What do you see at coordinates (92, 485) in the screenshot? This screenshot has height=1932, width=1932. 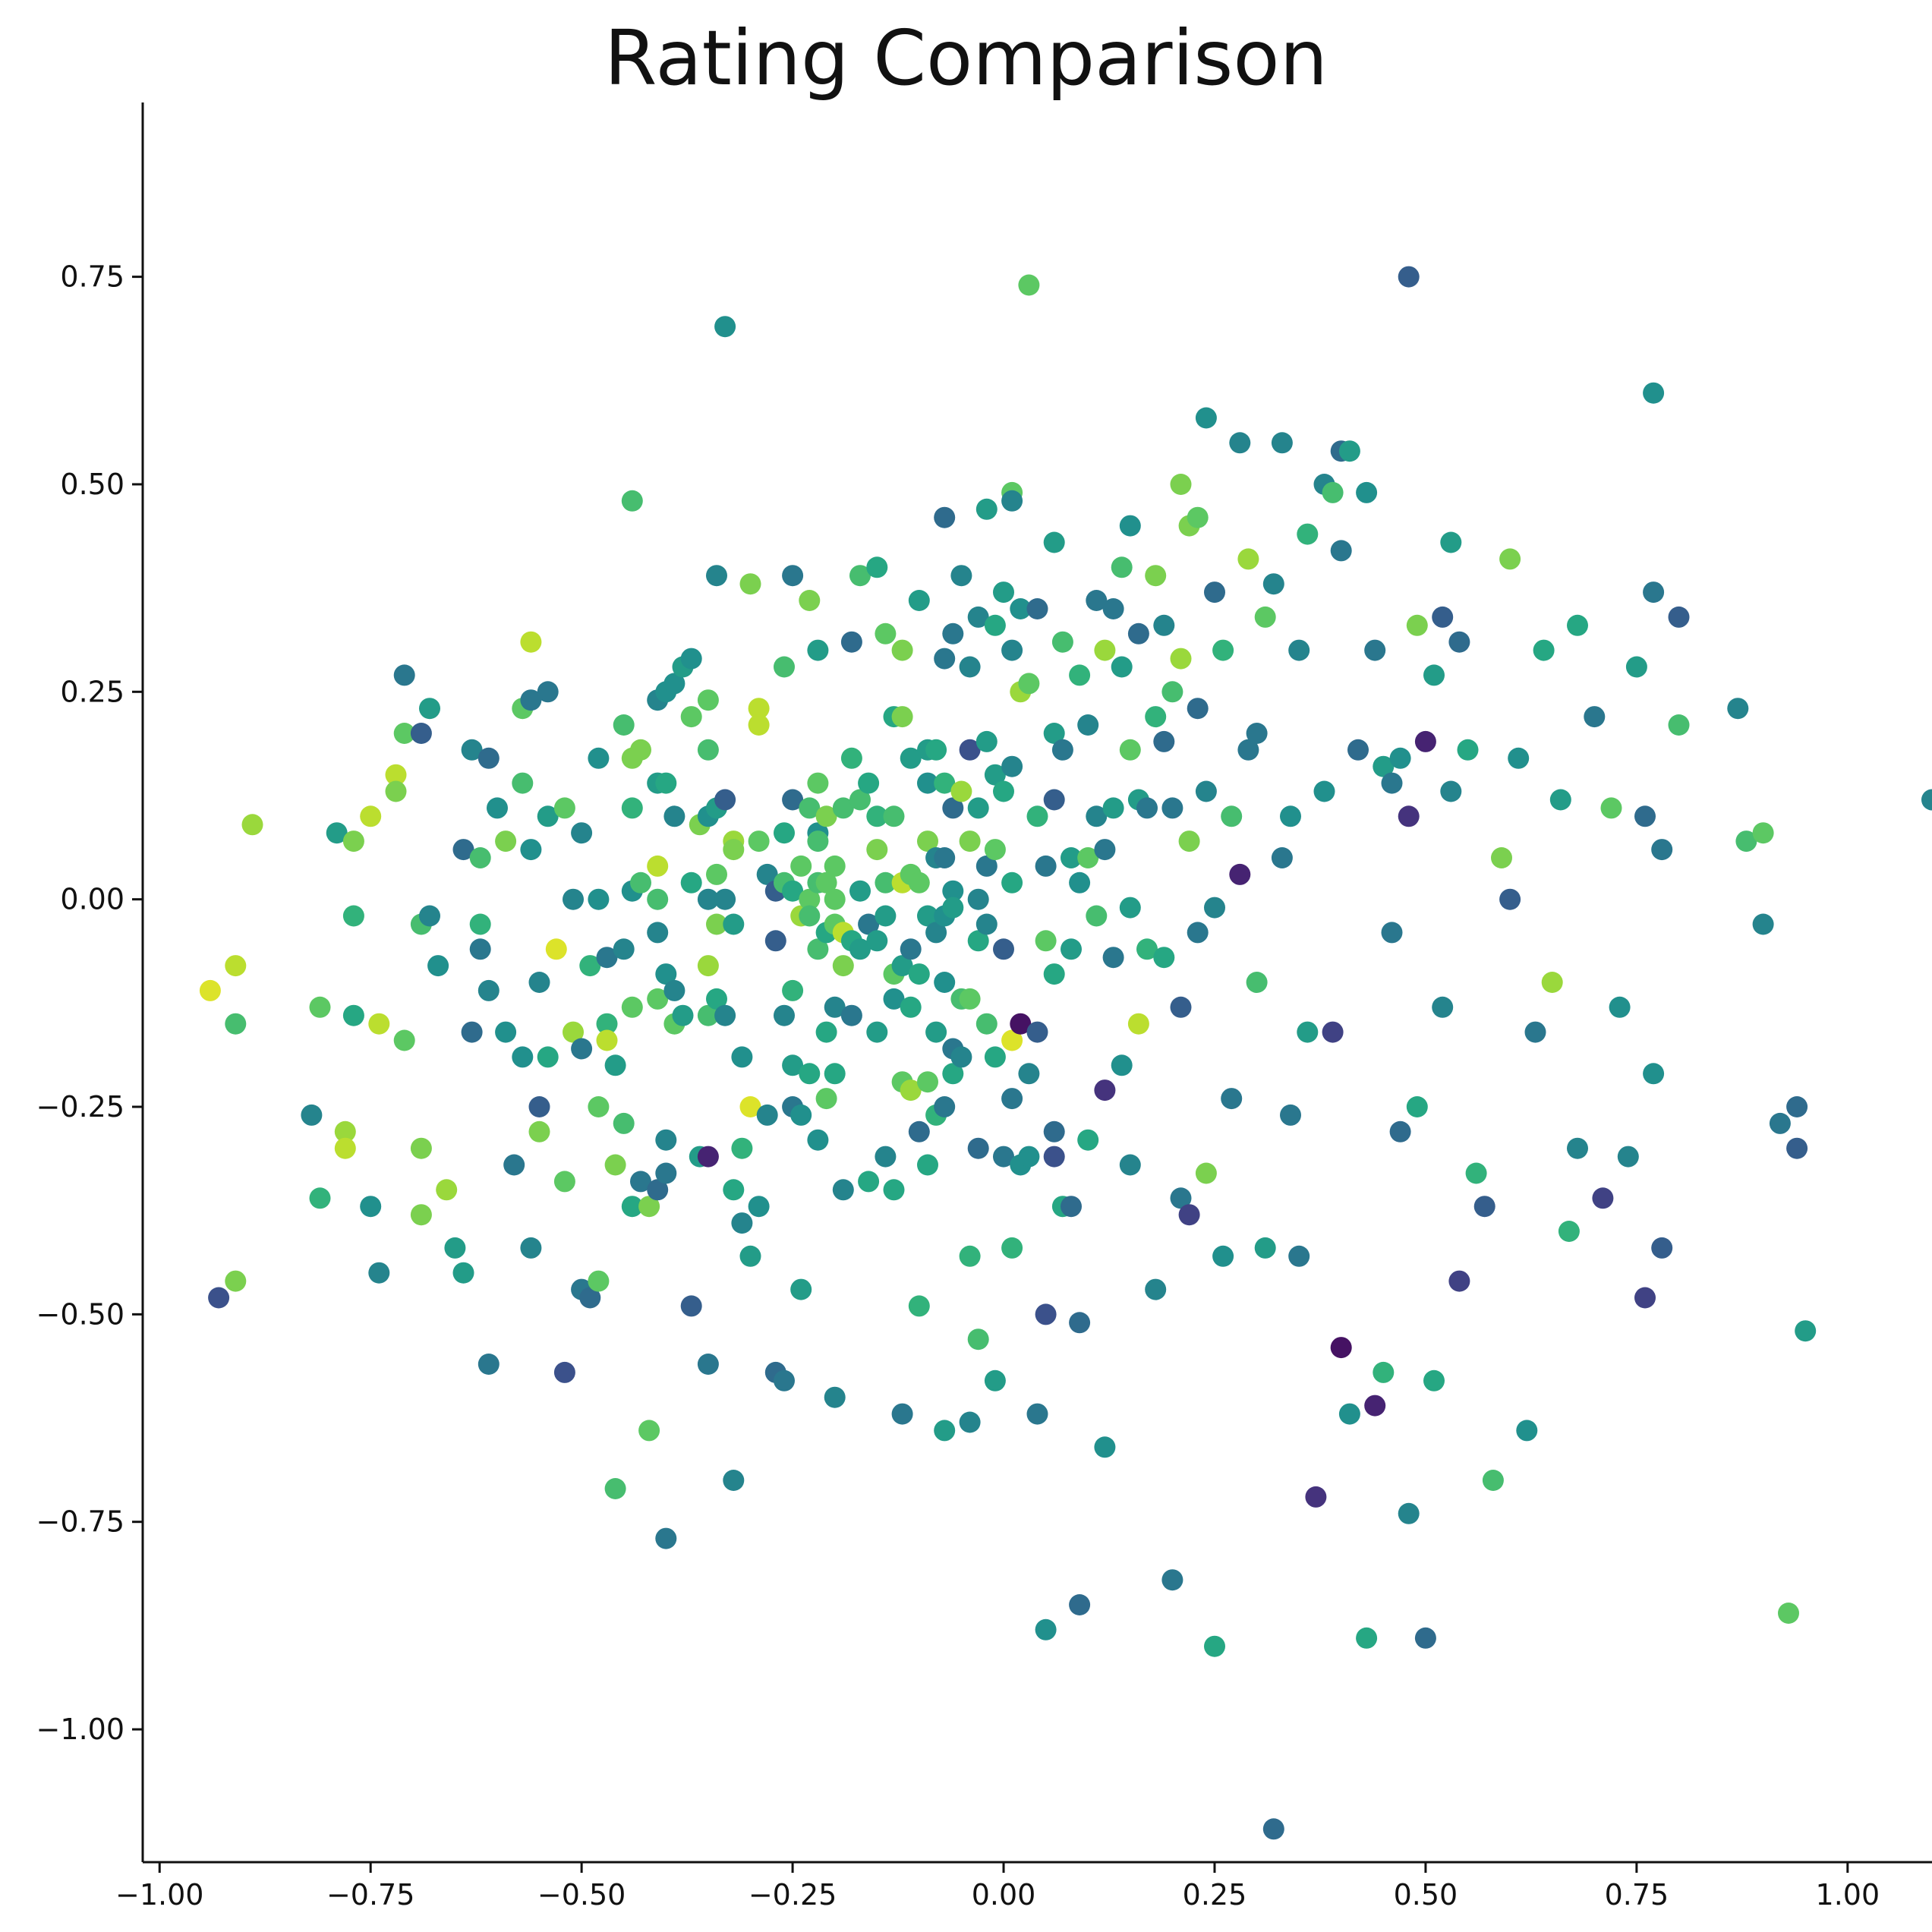 I see `y-tick-label: 0.50` at bounding box center [92, 485].